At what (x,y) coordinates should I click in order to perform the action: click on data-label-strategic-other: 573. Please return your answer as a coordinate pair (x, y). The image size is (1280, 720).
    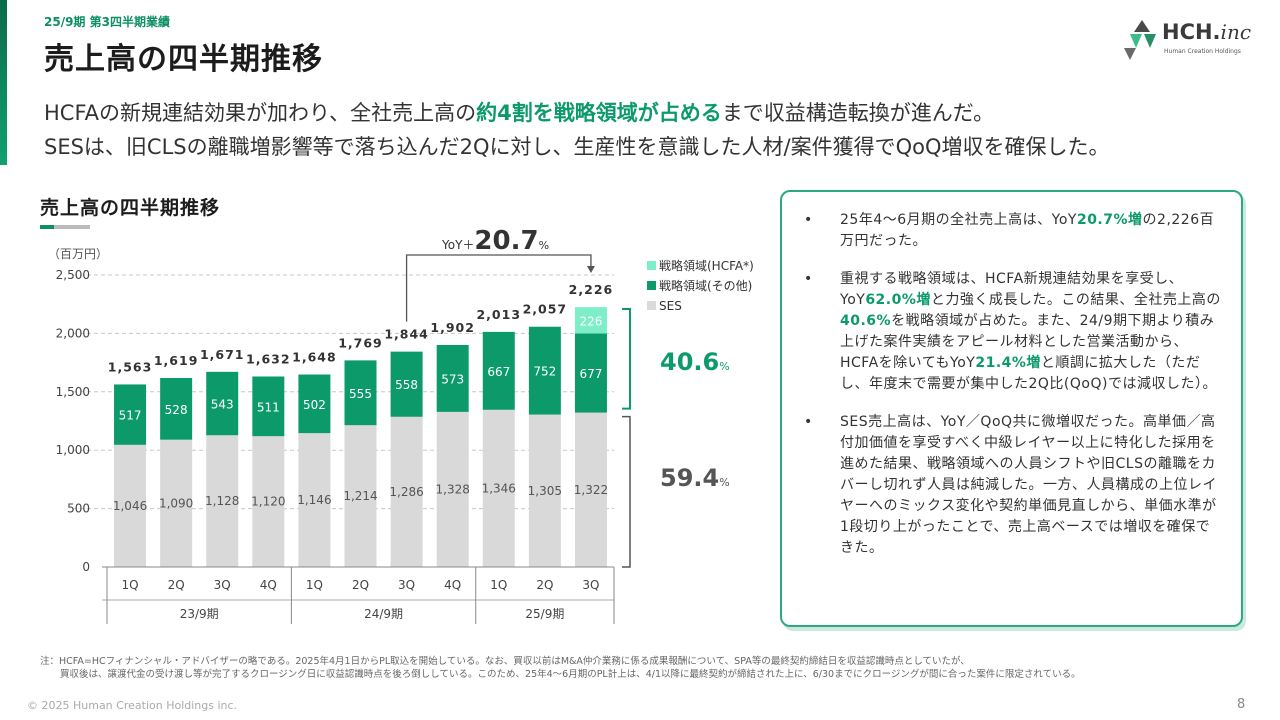
    Looking at the image, I should click on (452, 379).